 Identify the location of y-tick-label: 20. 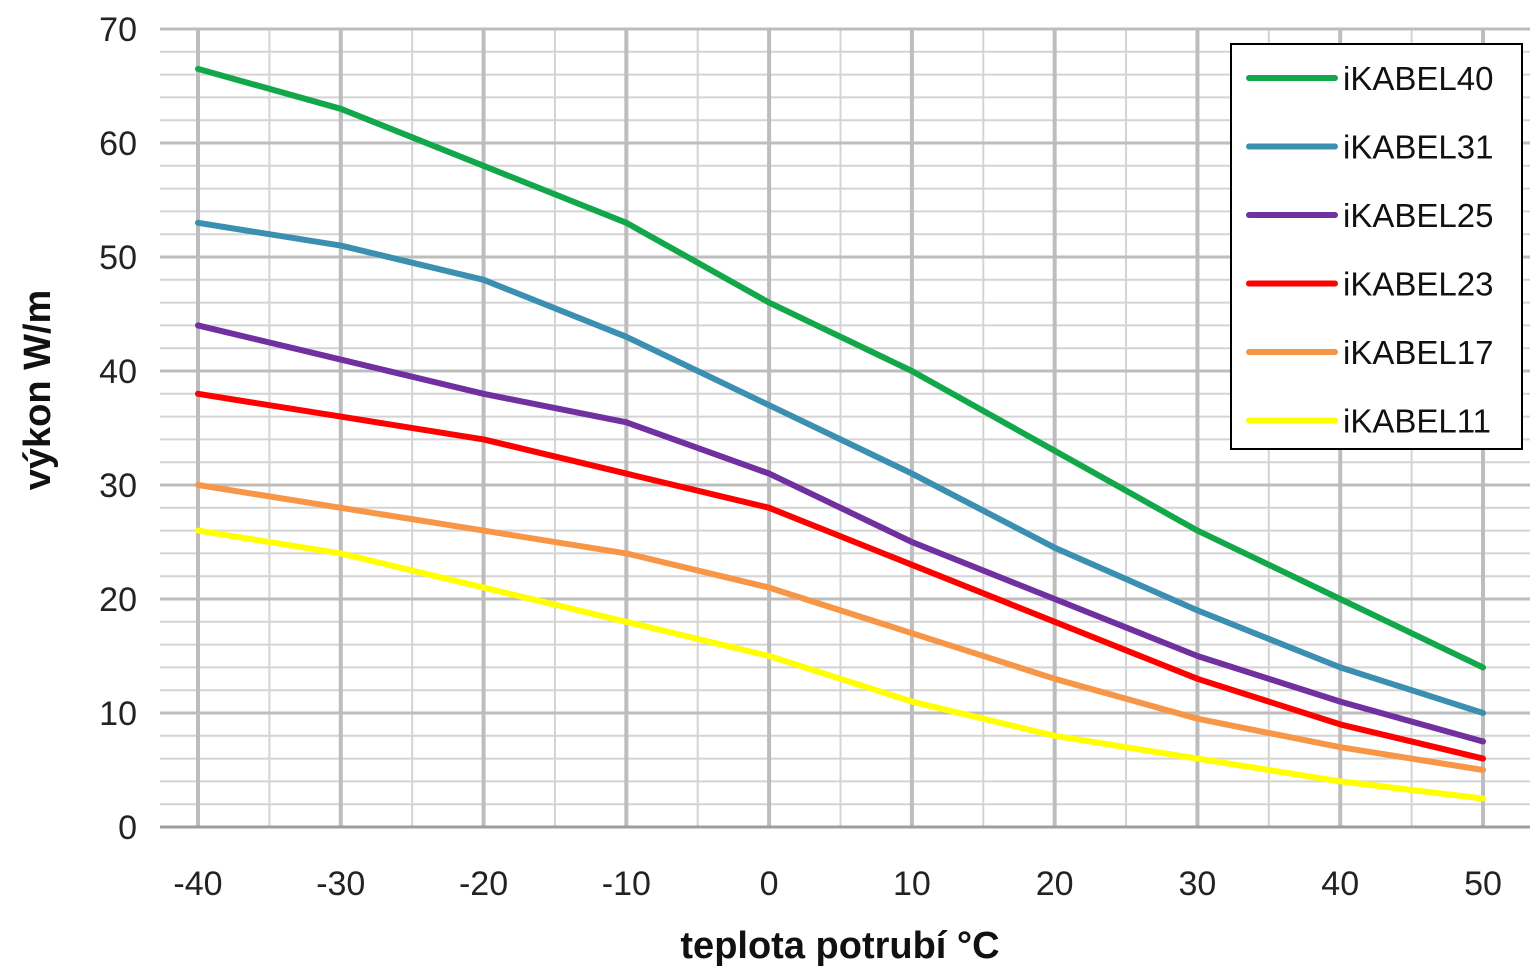
(118, 600).